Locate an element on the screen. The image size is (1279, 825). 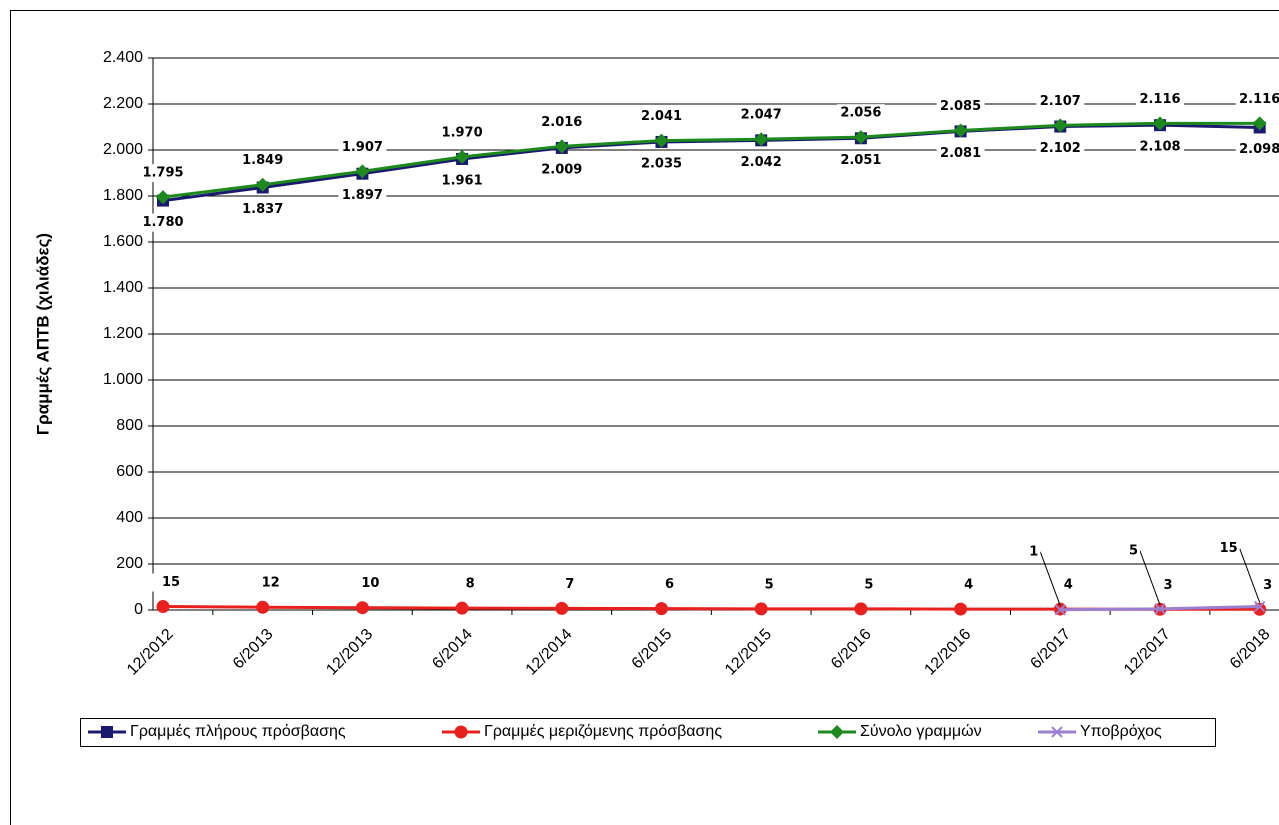
data-label: 2.102 is located at coordinates (1060, 148).